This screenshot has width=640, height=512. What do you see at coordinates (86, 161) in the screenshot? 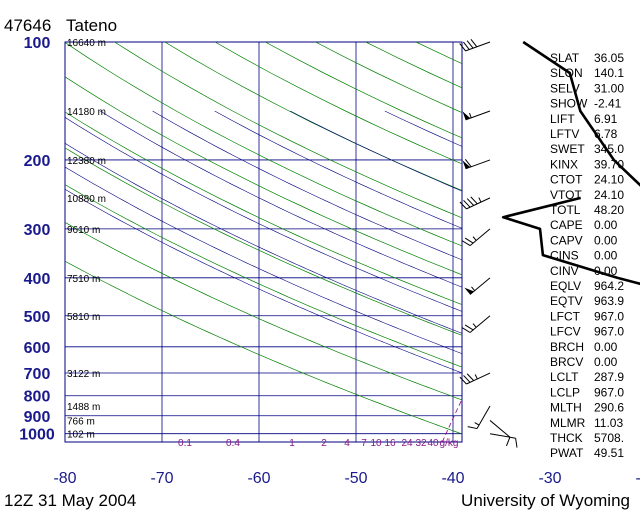
I see `height-label: 12380 m` at bounding box center [86, 161].